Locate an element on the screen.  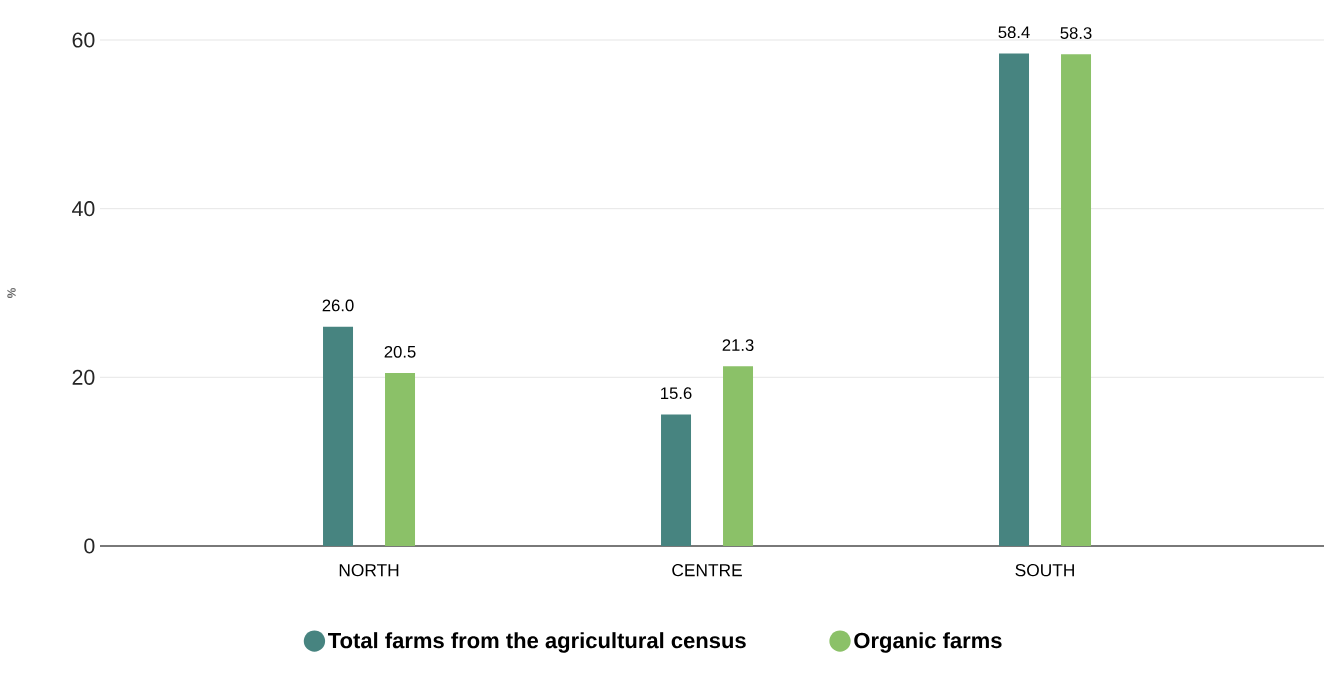
y-tick-label: 20 is located at coordinates (83, 377).